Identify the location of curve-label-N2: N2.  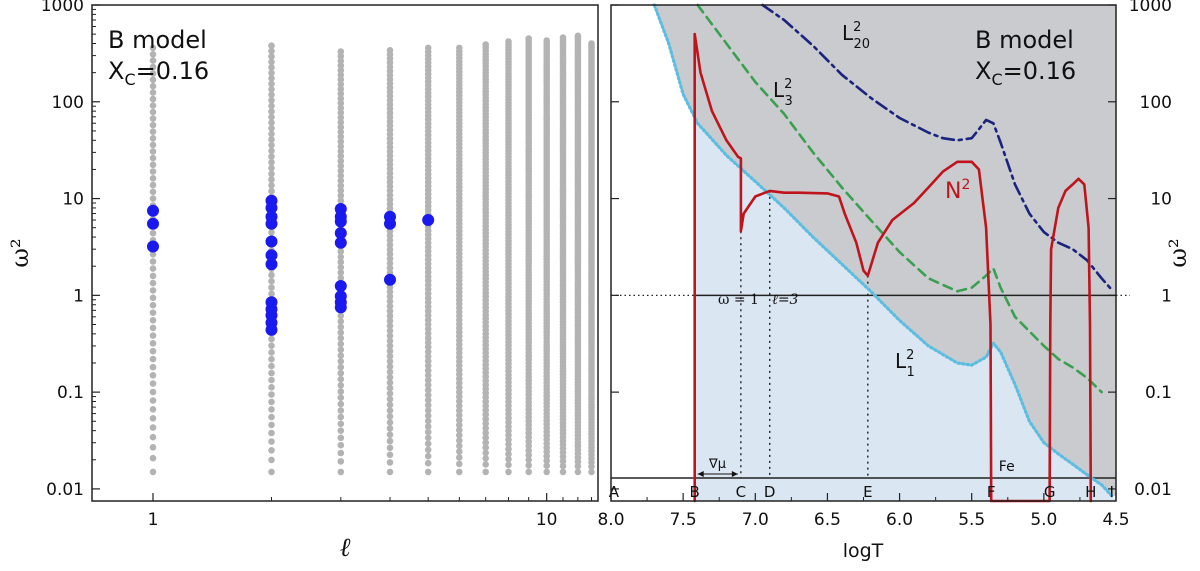
(957, 190).